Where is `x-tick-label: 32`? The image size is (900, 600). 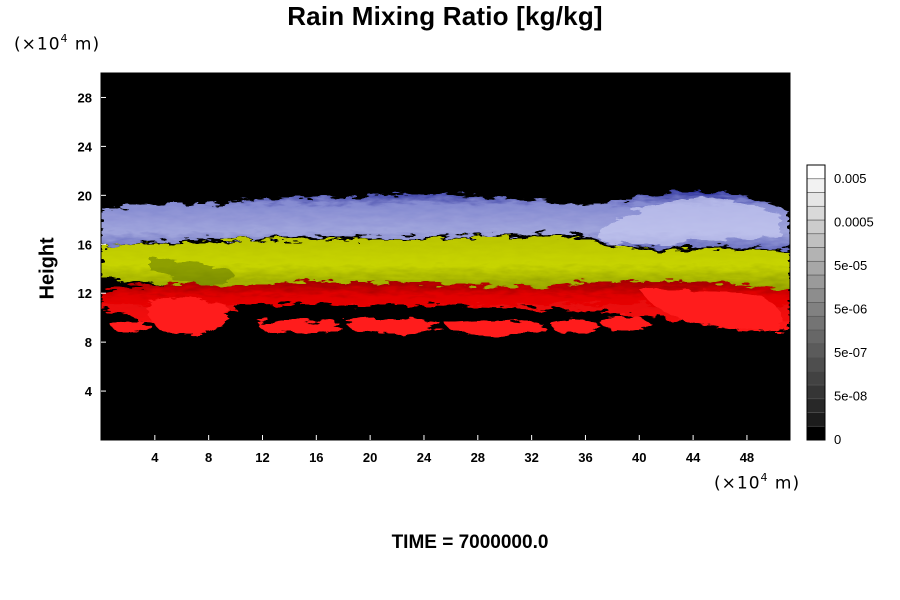
x-tick-label: 32 is located at coordinates (531, 457).